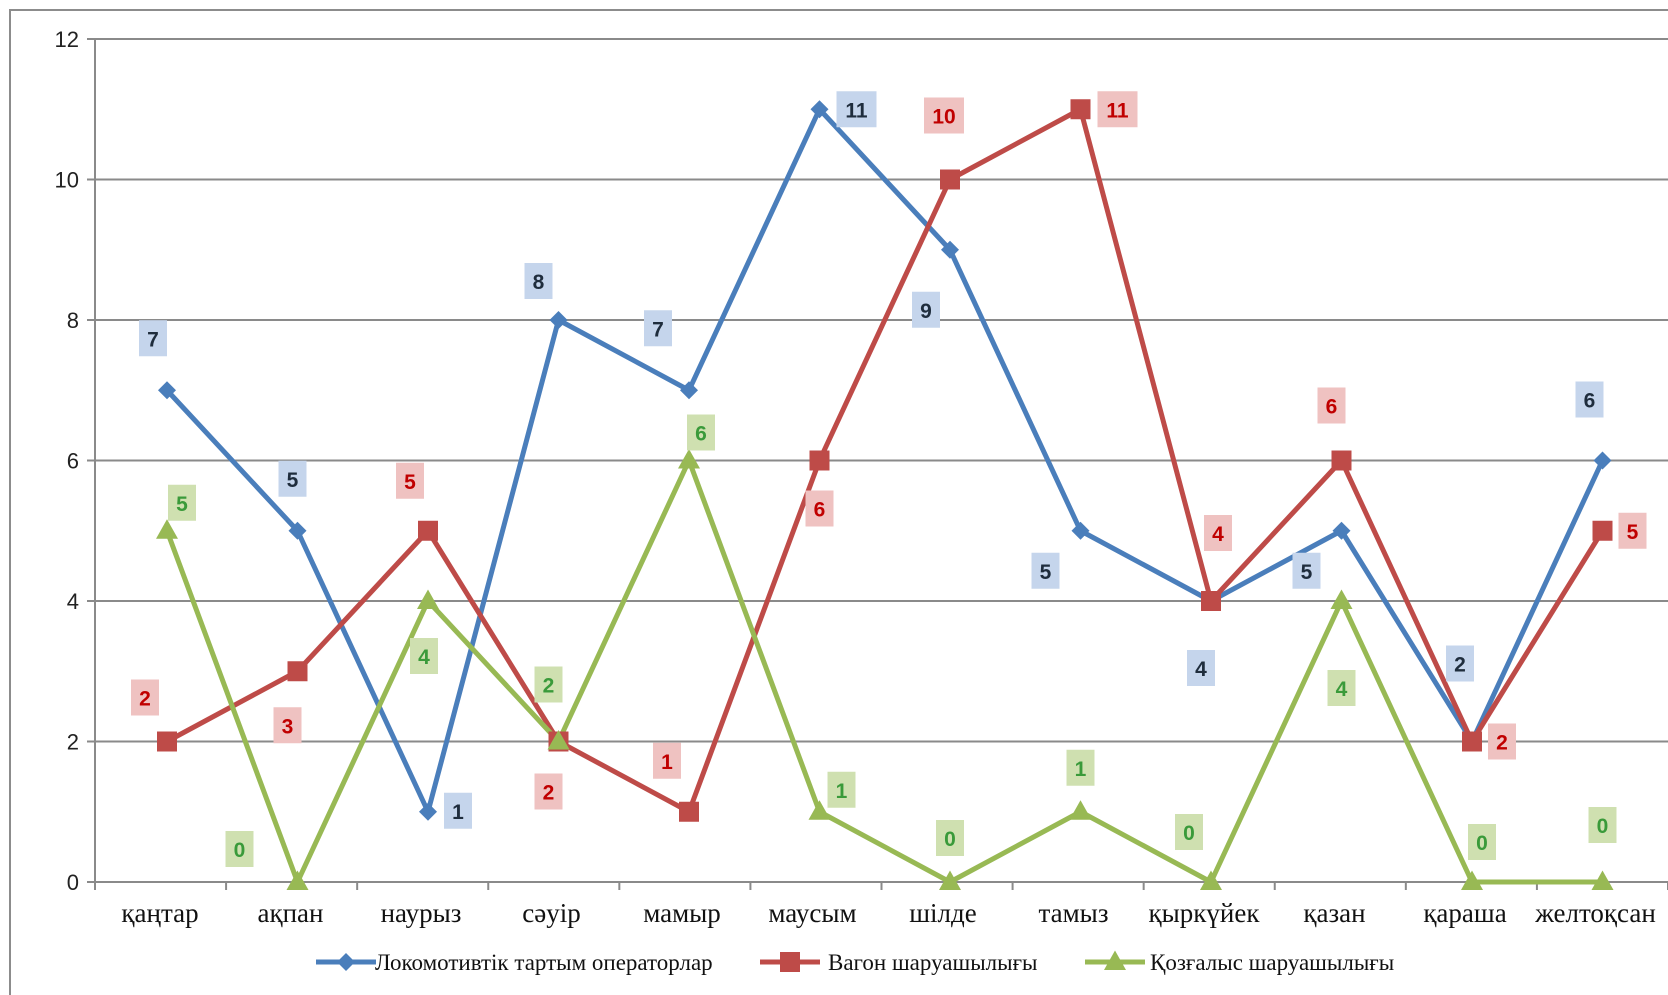 This screenshot has width=1668, height=995. I want to click on data-label-s1-8: 4, so click(1218, 534).